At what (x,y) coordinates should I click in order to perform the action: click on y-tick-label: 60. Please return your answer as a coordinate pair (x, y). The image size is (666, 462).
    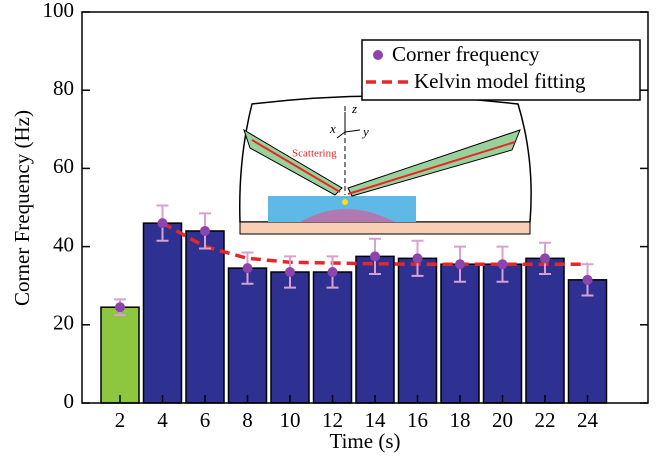
    Looking at the image, I should click on (63, 166).